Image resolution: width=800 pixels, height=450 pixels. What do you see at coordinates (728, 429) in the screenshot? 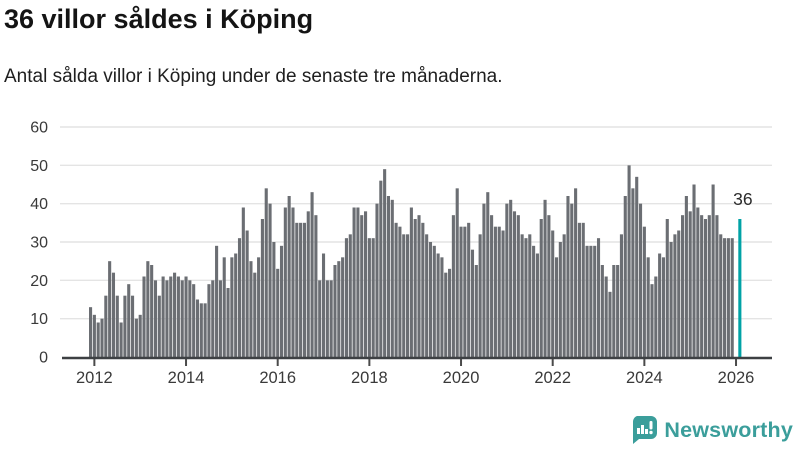
I see `brand-name: Newsworthy` at bounding box center [728, 429].